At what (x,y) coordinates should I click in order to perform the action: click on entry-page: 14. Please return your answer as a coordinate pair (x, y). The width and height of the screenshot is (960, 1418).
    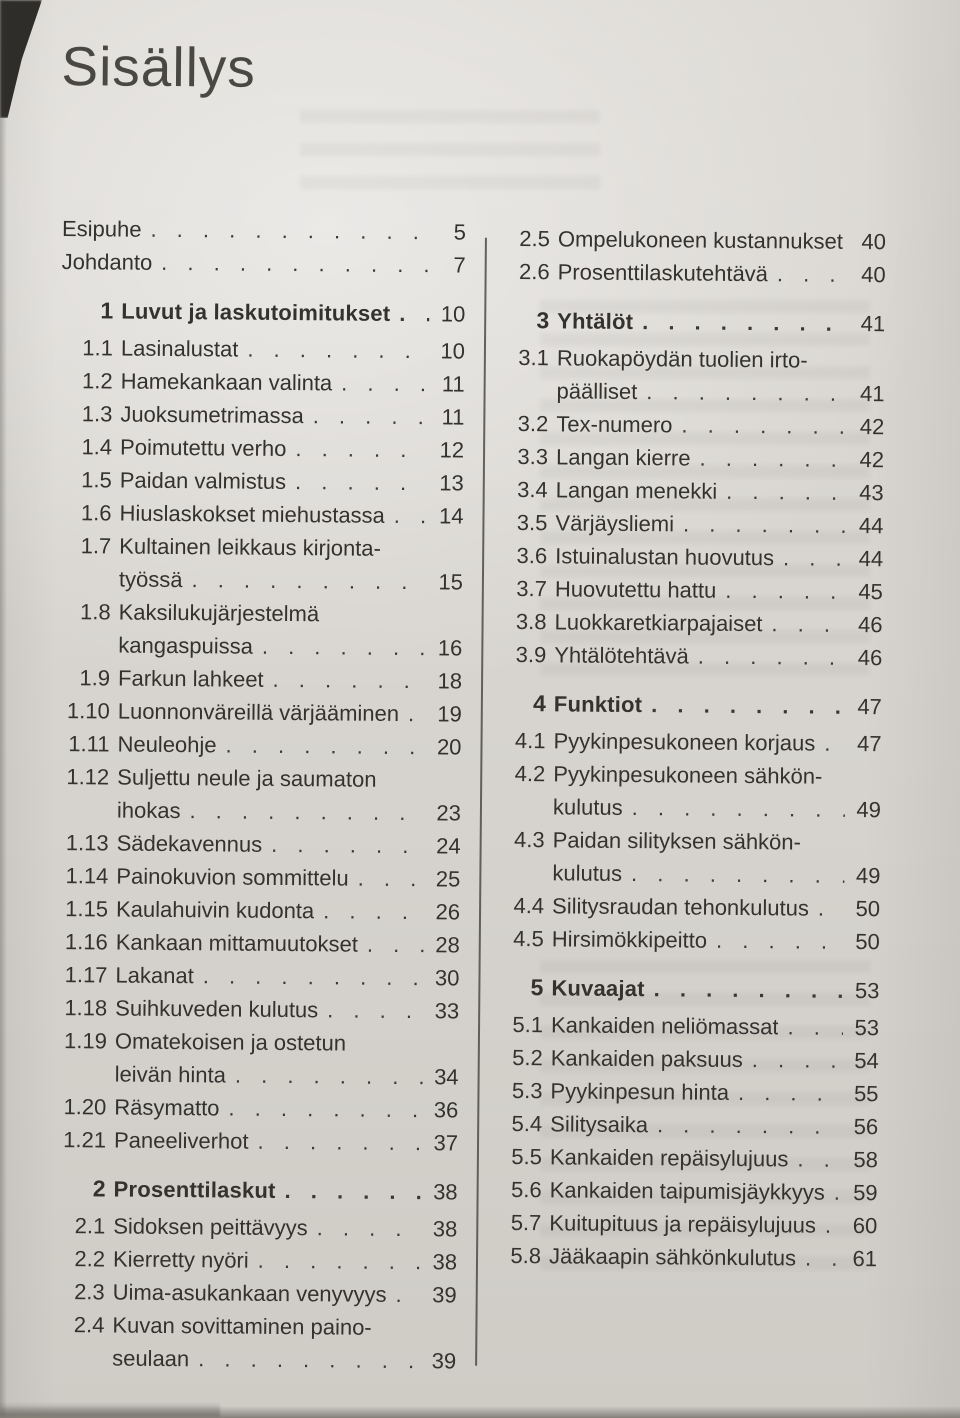
    Looking at the image, I should click on (451, 516).